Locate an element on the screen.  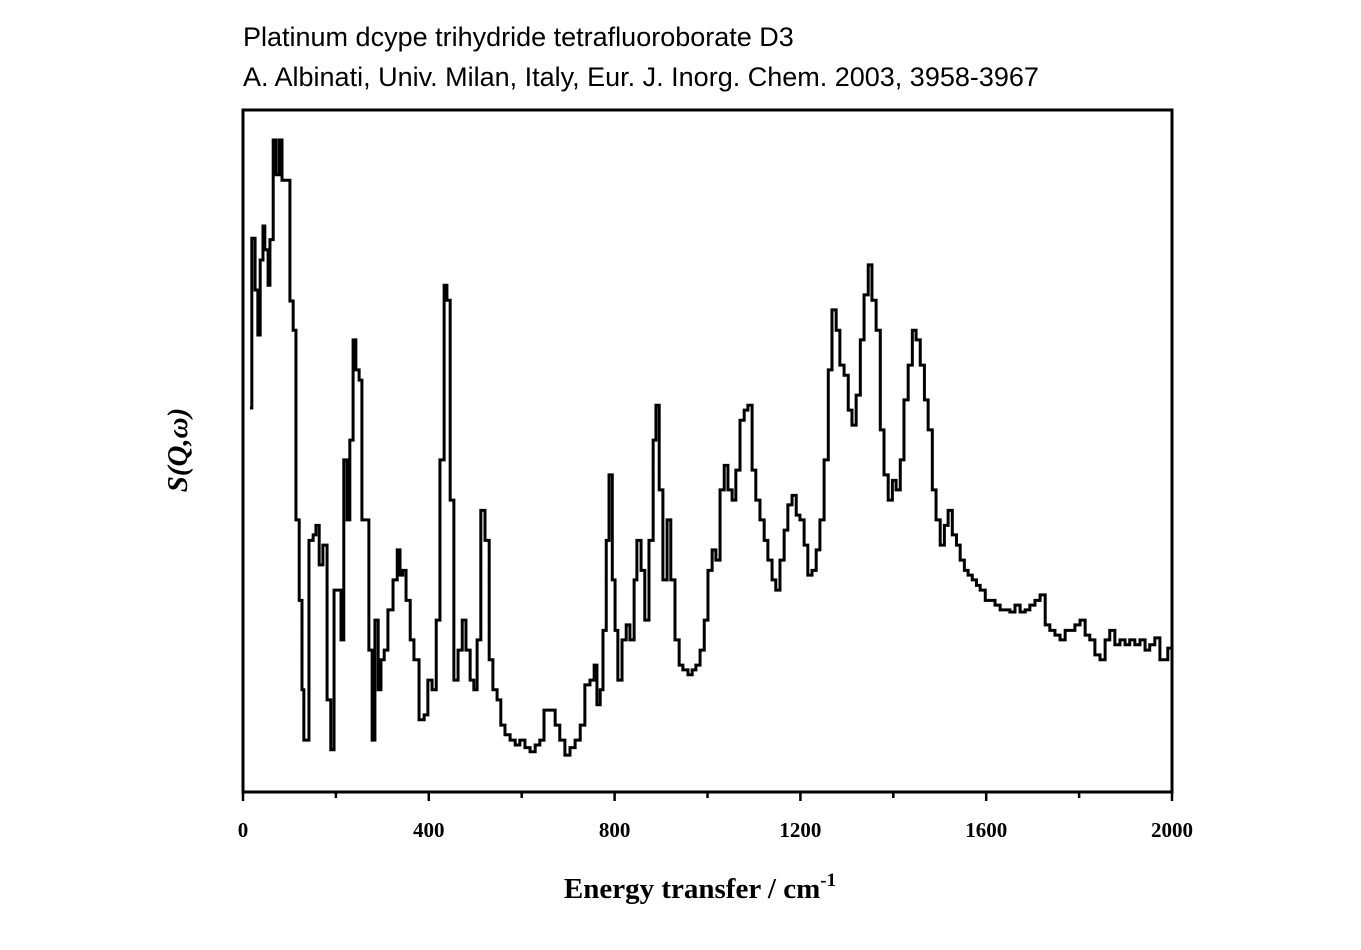
y-axis-label: S(Q,ω) is located at coordinates (178, 450).